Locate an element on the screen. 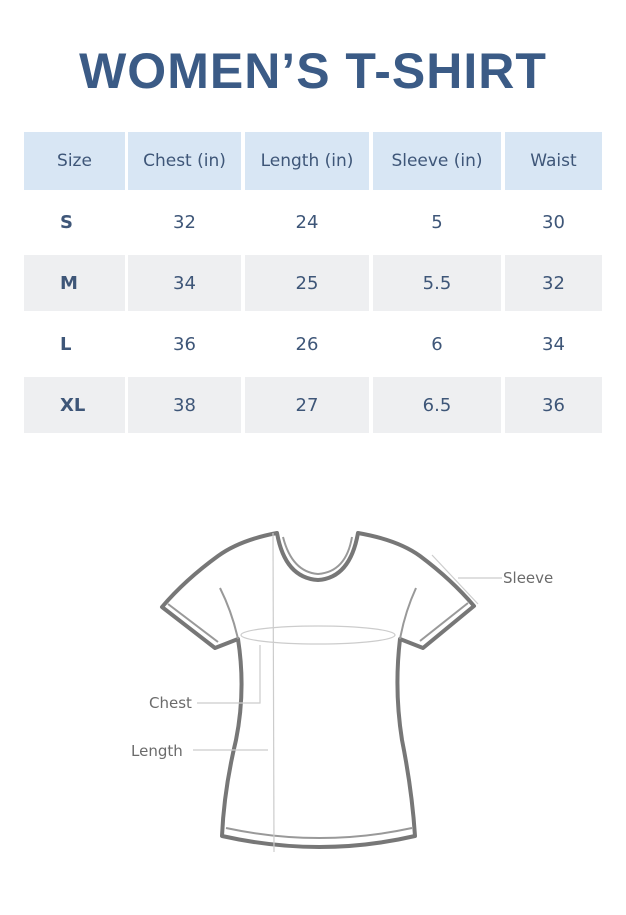 The height and width of the screenshot is (915, 626). header-size: Size is located at coordinates (74, 161).